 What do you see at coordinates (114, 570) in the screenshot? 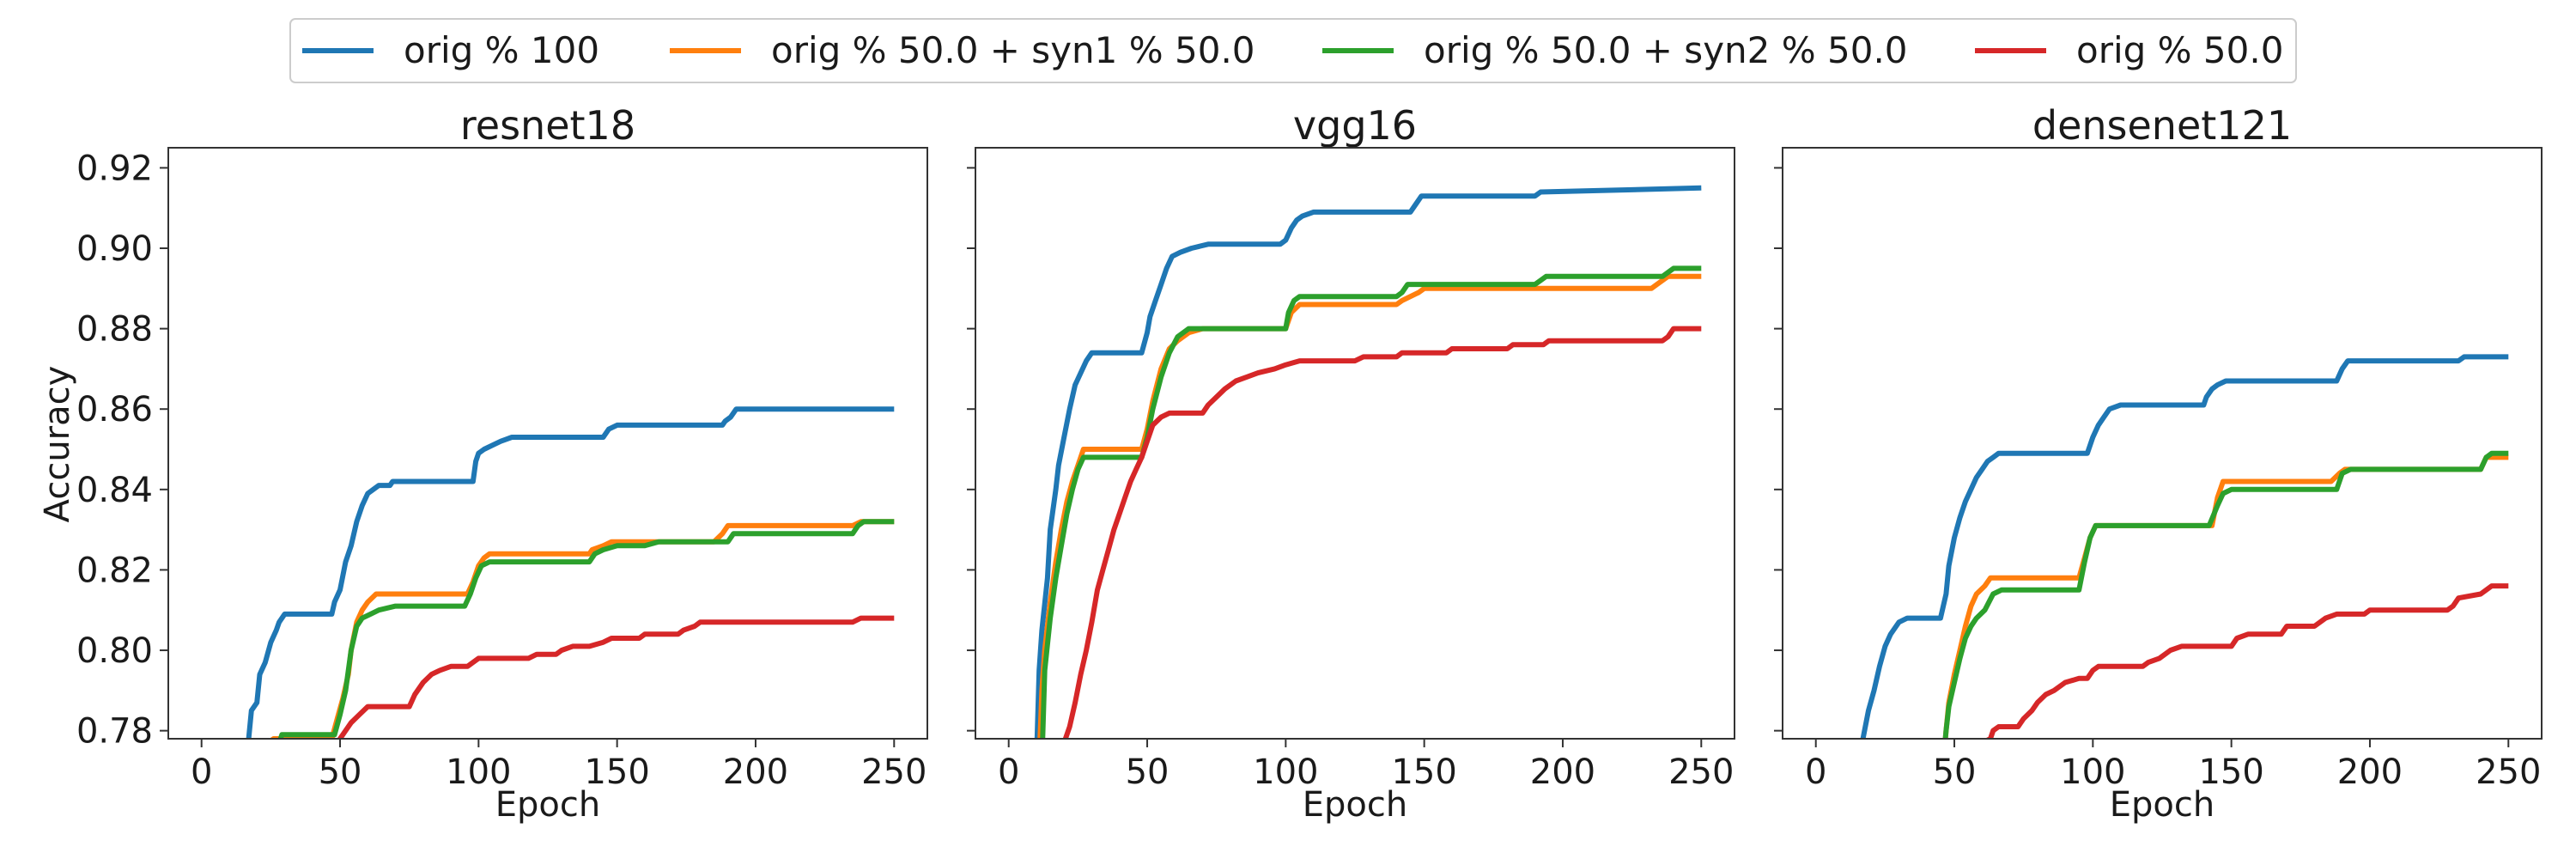
I see `y-tick-label: 0.82` at bounding box center [114, 570].